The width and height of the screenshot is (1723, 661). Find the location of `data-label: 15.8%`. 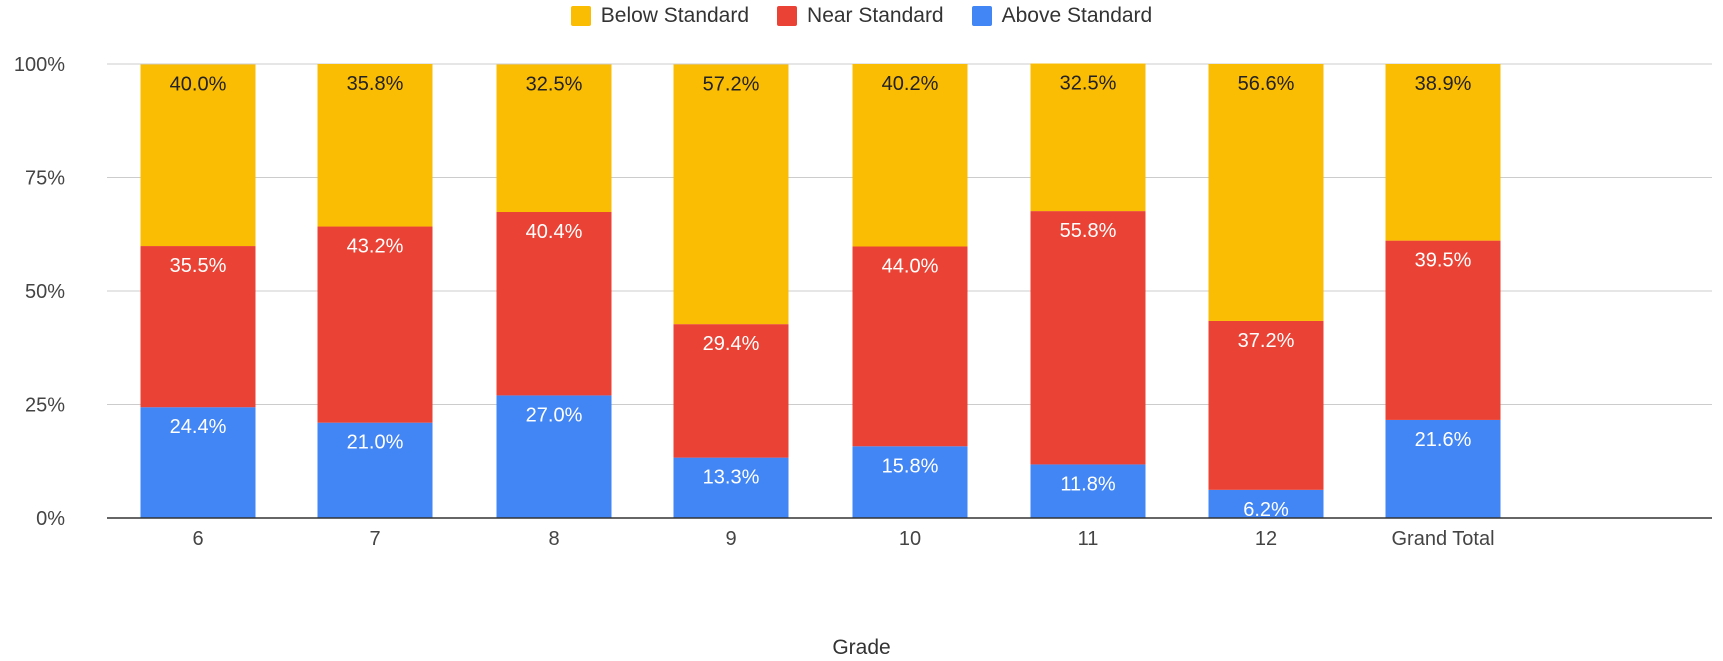

data-label: 15.8% is located at coordinates (910, 466).